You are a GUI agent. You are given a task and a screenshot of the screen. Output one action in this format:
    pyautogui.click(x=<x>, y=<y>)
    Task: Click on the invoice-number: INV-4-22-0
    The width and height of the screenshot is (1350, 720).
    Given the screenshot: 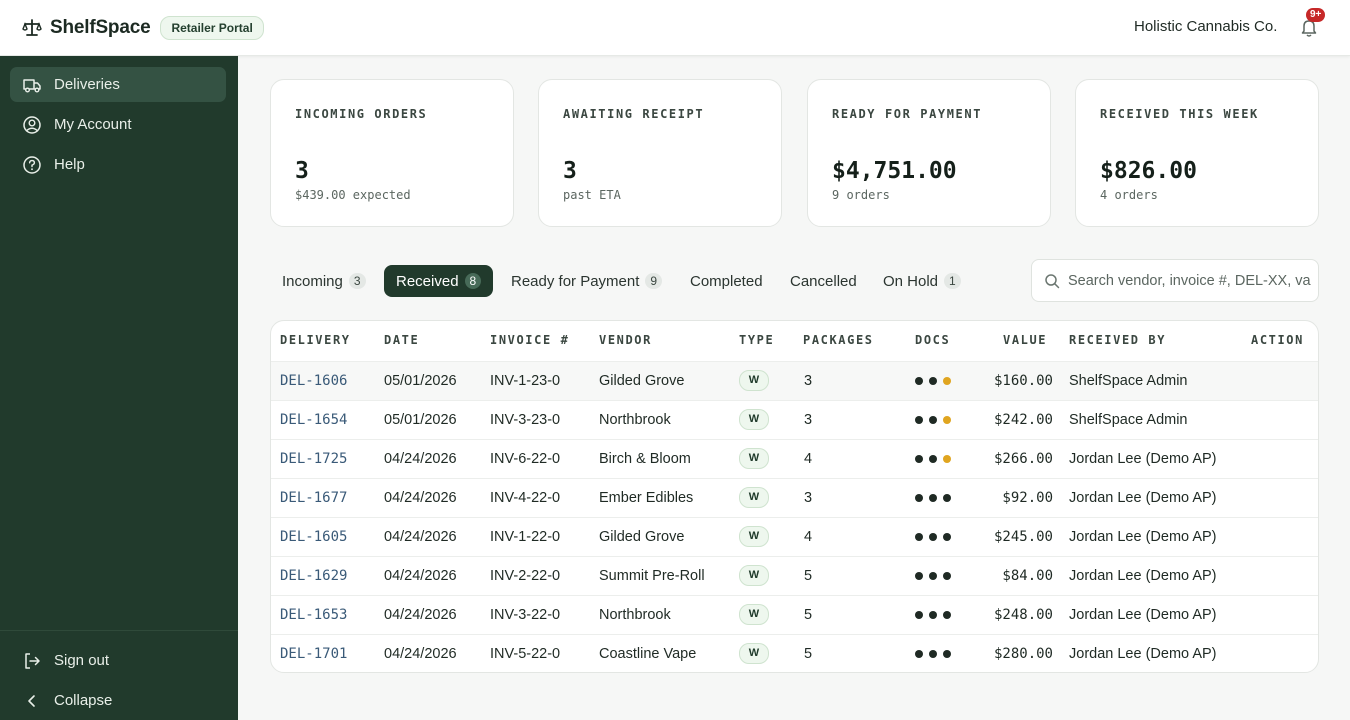 What is the action you would take?
    pyautogui.click(x=525, y=498)
    